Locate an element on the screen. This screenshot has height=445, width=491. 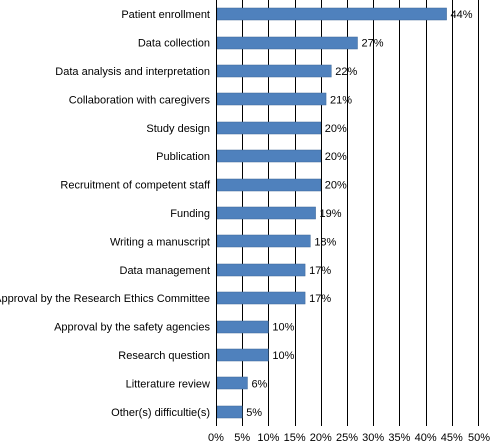
x-tick-label: 30% is located at coordinates (373, 438).